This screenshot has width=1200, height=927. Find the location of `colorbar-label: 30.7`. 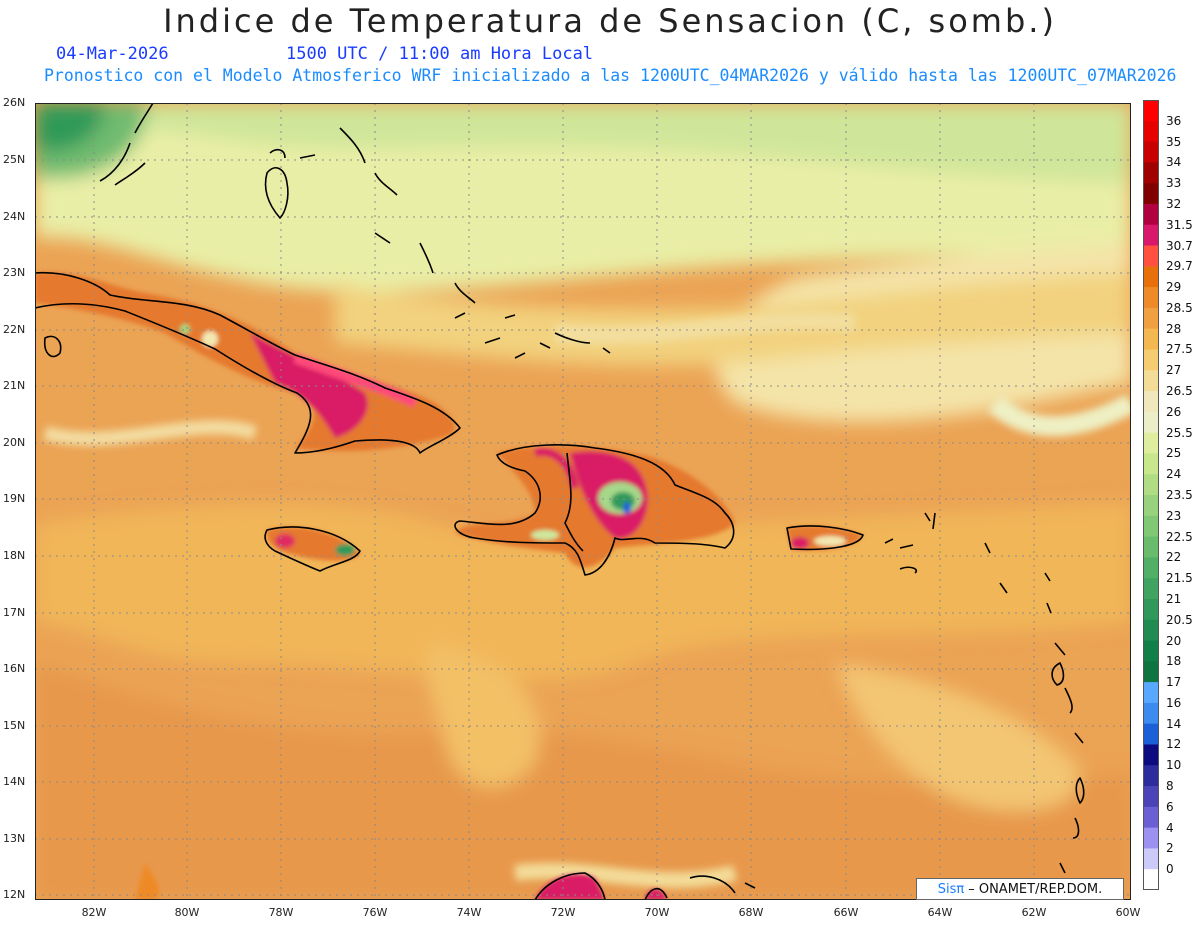

colorbar-label: 30.7 is located at coordinates (1179, 245).